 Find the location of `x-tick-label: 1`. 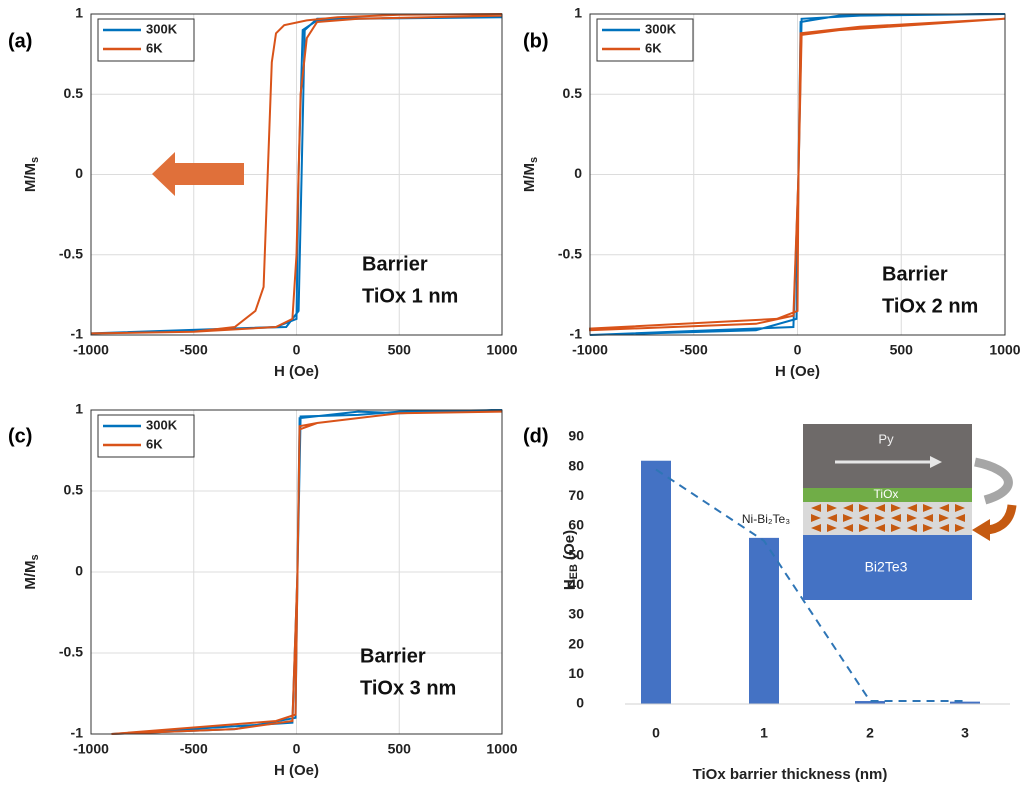

x-tick-label: 1 is located at coordinates (764, 733).